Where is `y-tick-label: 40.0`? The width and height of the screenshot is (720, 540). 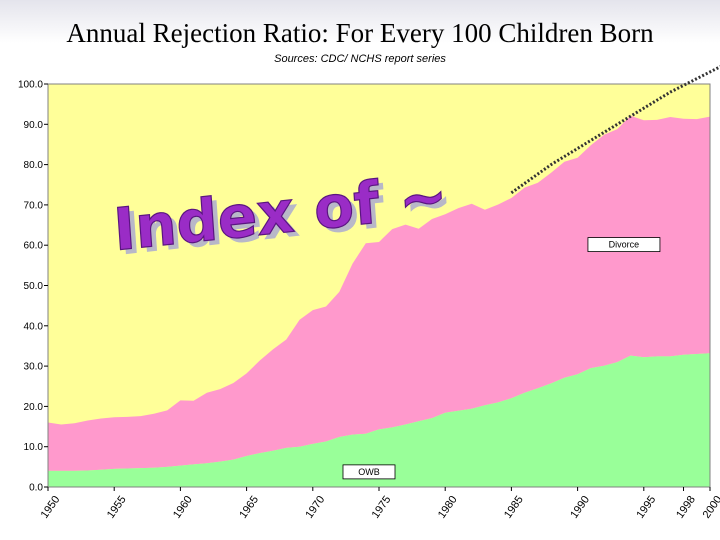 y-tick-label: 40.0 is located at coordinates (34, 326).